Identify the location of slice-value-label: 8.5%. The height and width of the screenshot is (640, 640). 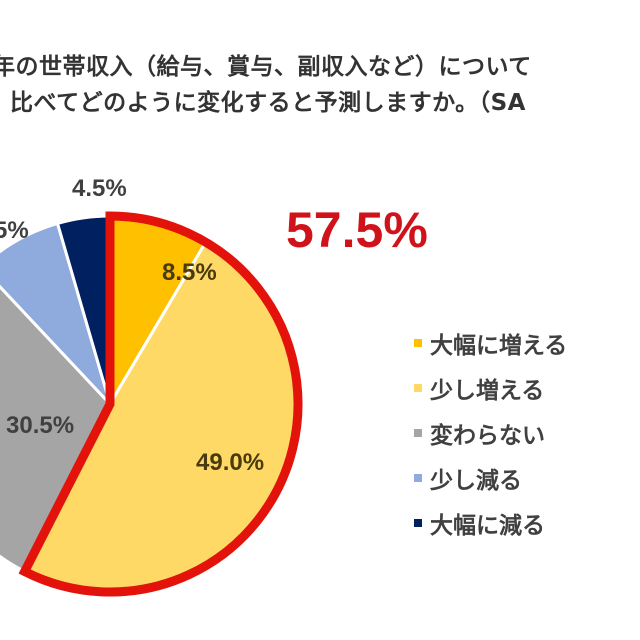
(189, 272).